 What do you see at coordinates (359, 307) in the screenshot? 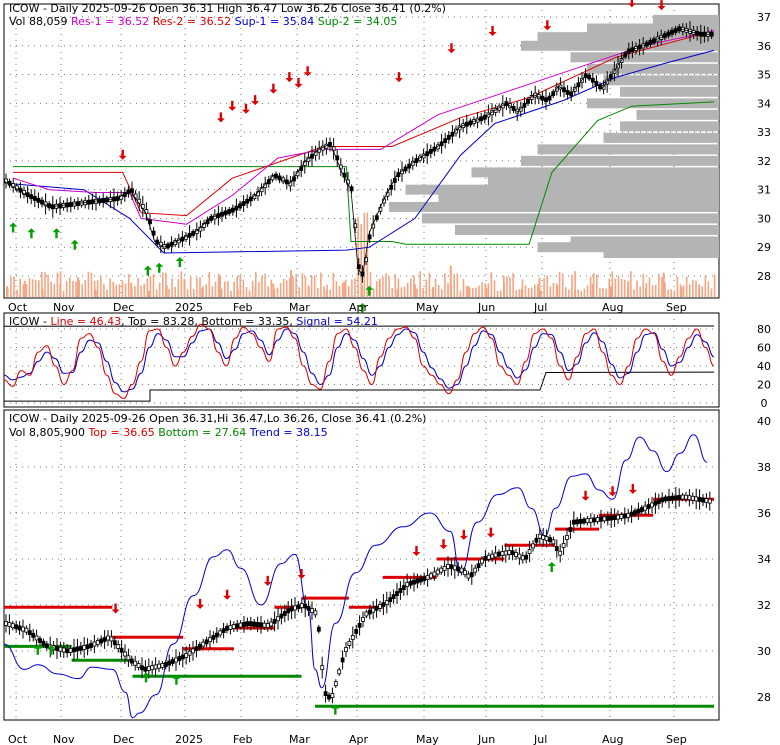
I see `x-tick-label: Apr` at bounding box center [359, 307].